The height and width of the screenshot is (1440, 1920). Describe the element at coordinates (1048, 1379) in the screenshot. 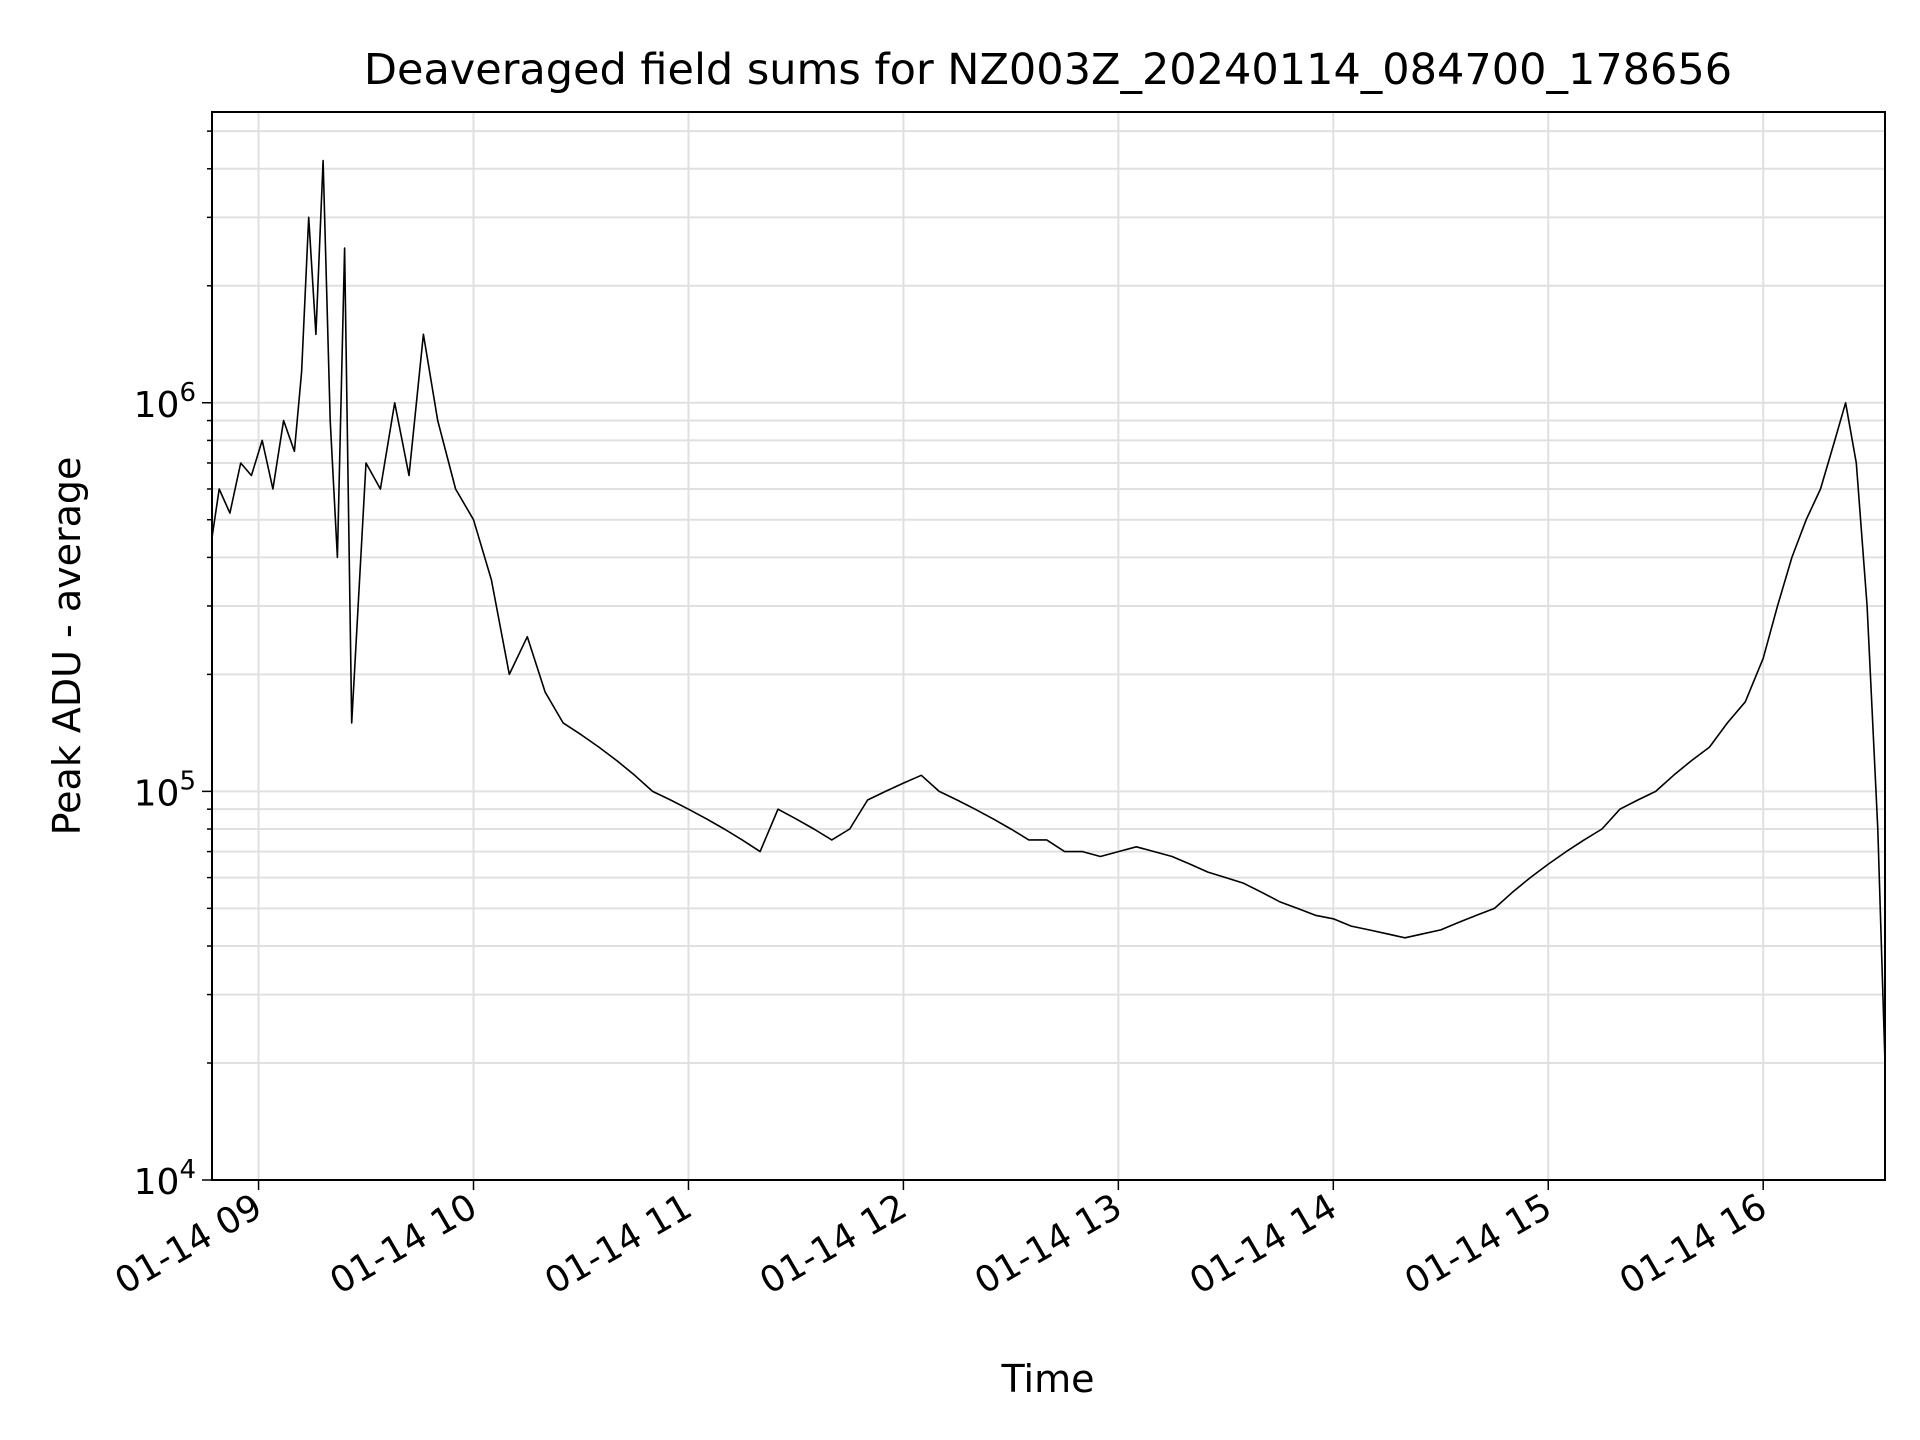

I see `x-axis-label: Time` at that location.